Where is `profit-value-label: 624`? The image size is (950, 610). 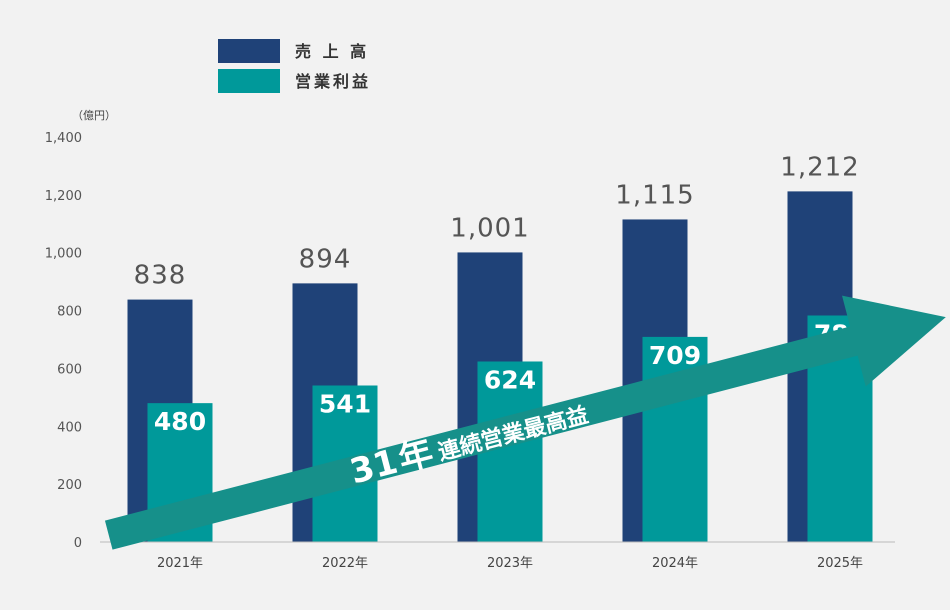 profit-value-label: 624 is located at coordinates (510, 379).